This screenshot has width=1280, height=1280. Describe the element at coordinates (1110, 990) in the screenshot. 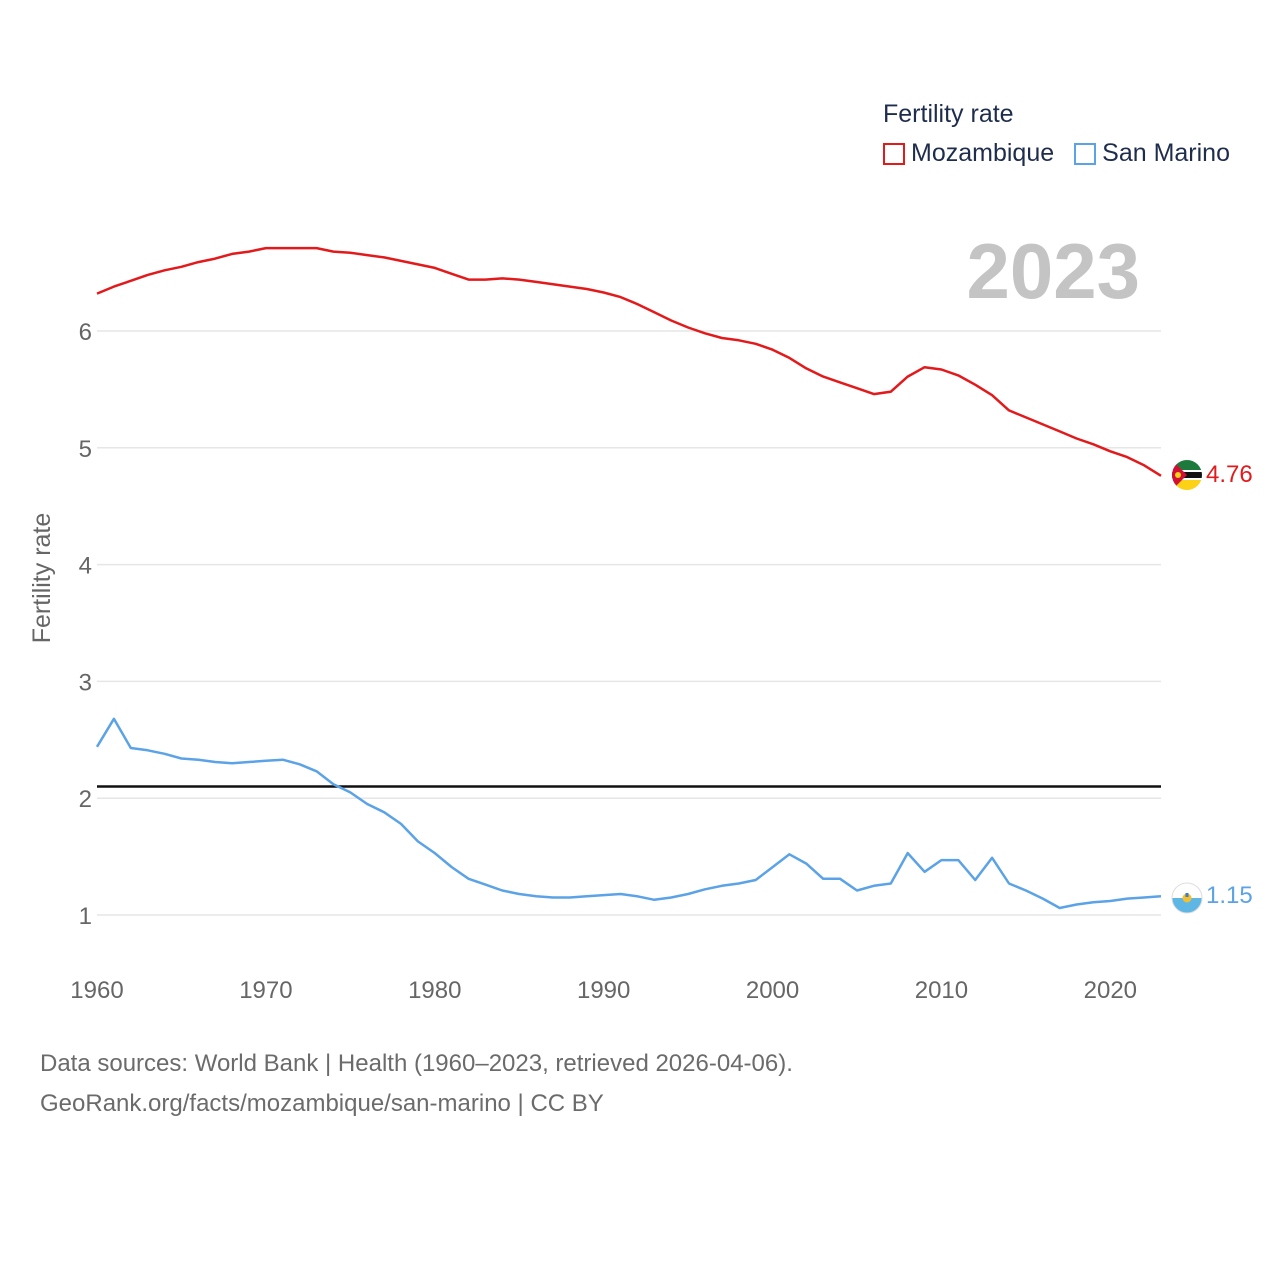

I see `x-tick-label: 2020` at that location.